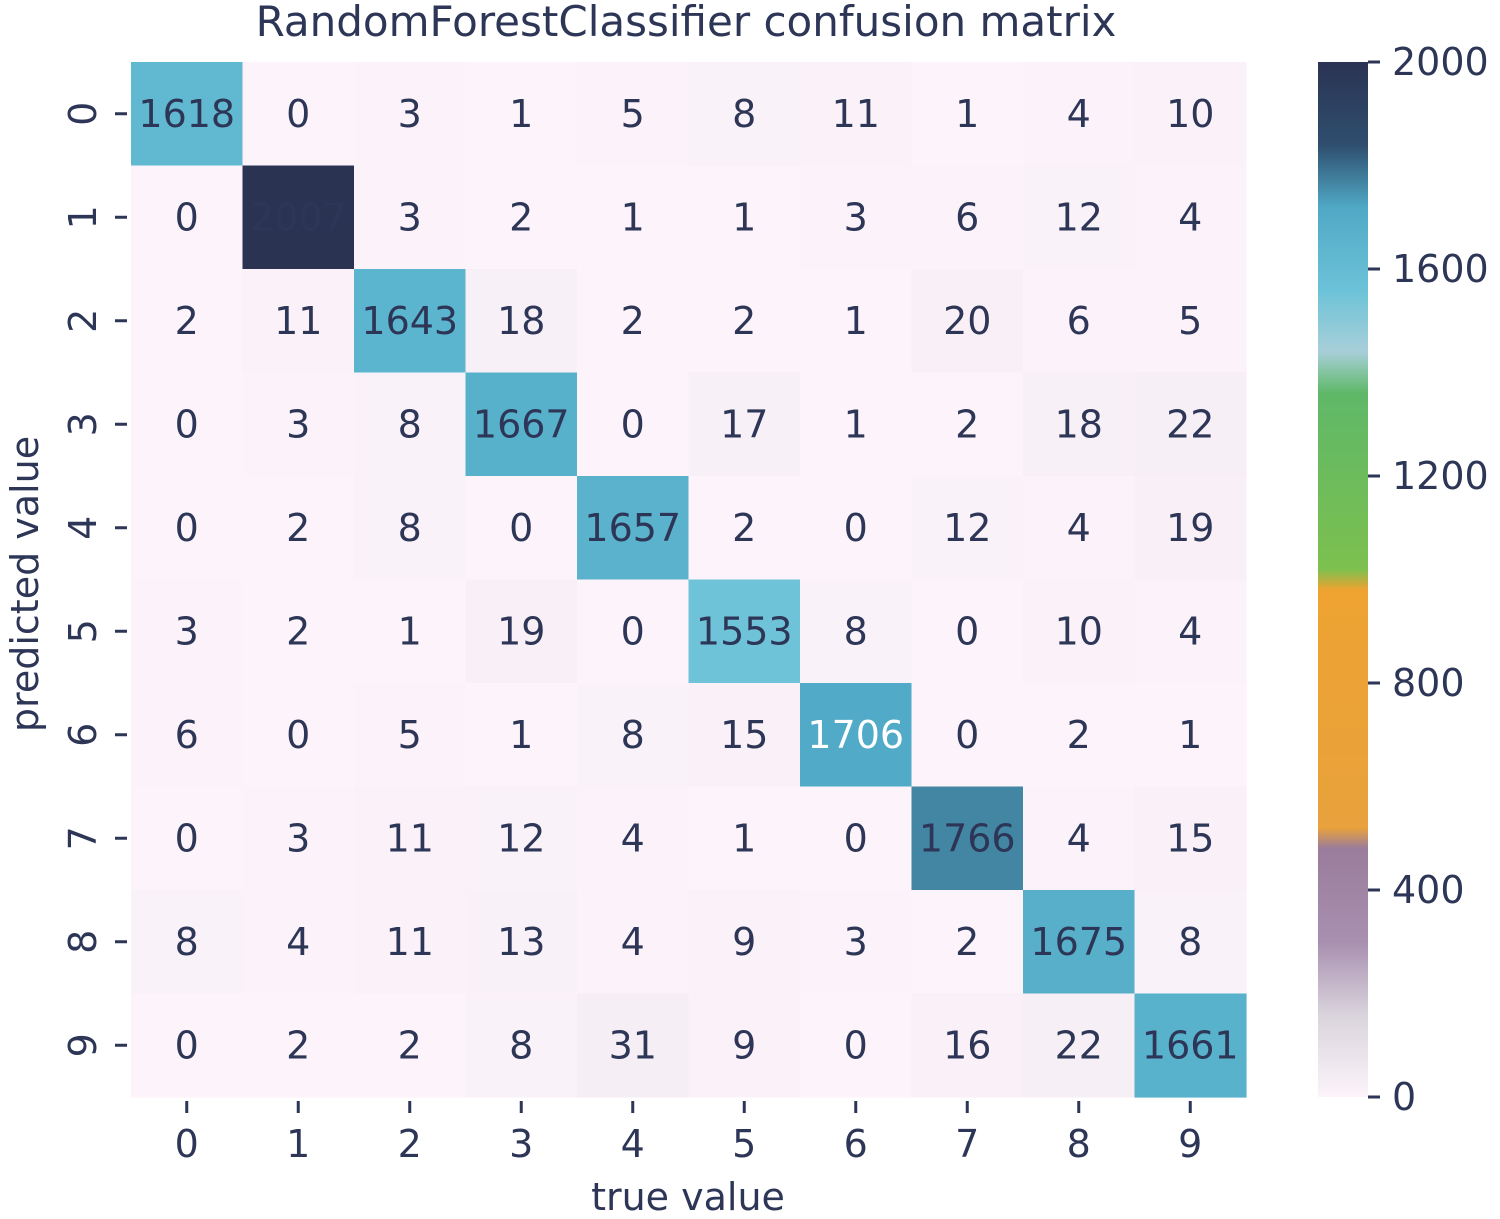 Image resolution: width=1500 pixels, height=1219 pixels. I want to click on x-tick-label: 3, so click(521, 1144).